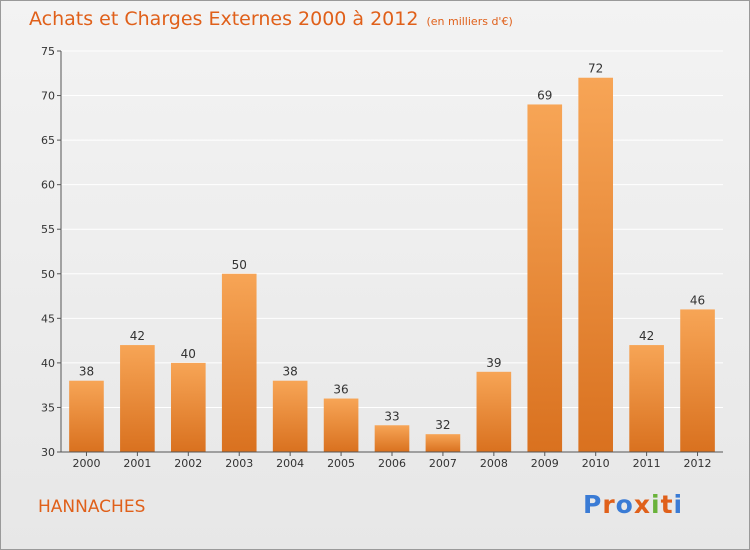 The height and width of the screenshot is (550, 750). What do you see at coordinates (341, 425) in the screenshot?
I see `bar-2005` at bounding box center [341, 425].